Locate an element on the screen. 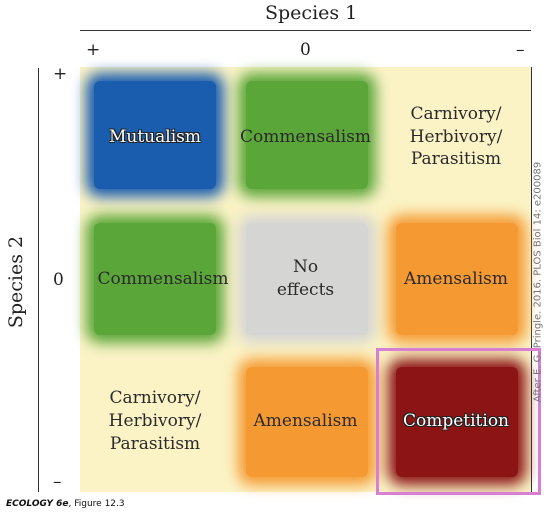 The width and height of the screenshot is (557, 515). competition-label: Competition is located at coordinates (456, 421).